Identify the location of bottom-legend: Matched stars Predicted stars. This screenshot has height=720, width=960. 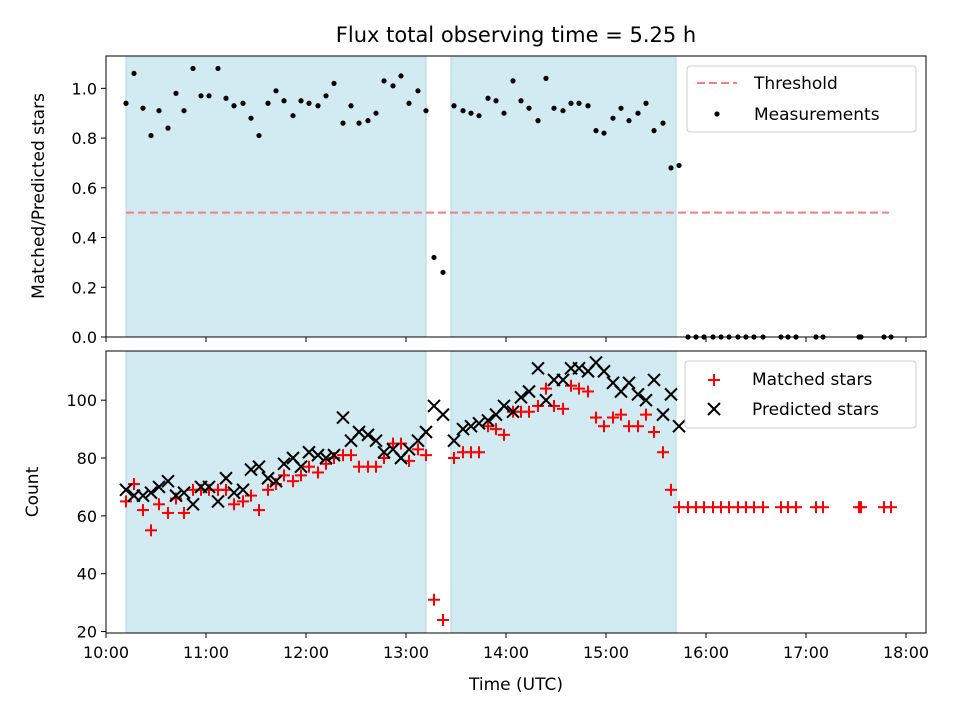
(800, 394).